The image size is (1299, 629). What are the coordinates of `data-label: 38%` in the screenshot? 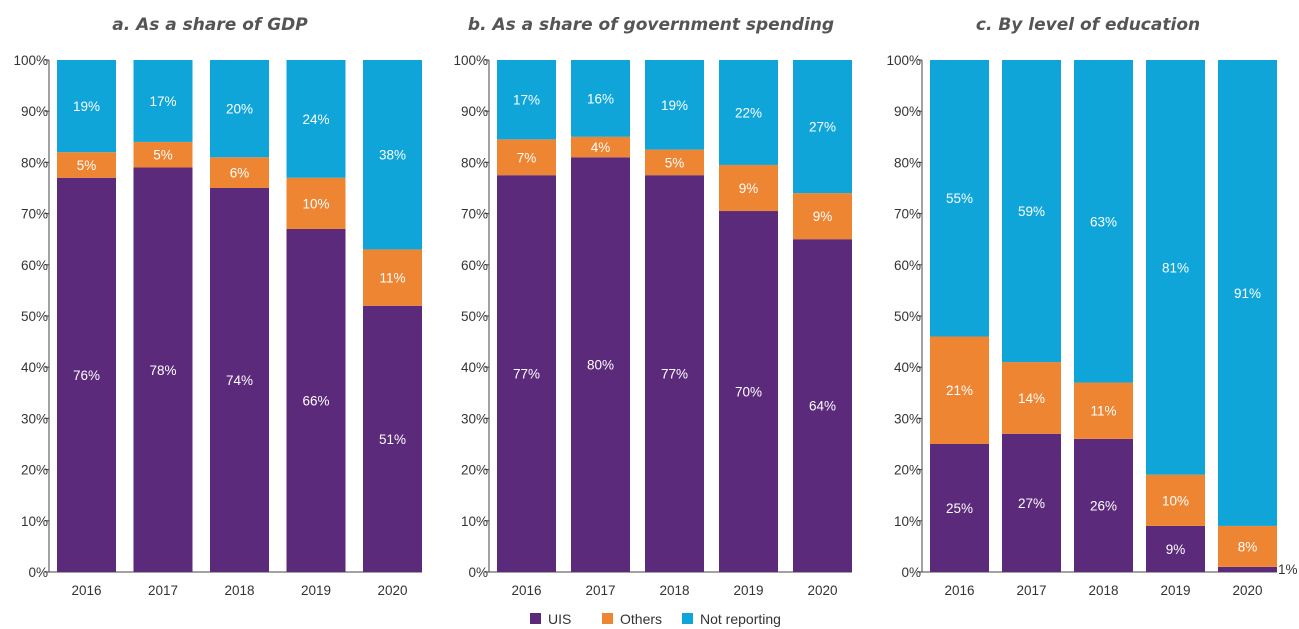 It's located at (392, 155).